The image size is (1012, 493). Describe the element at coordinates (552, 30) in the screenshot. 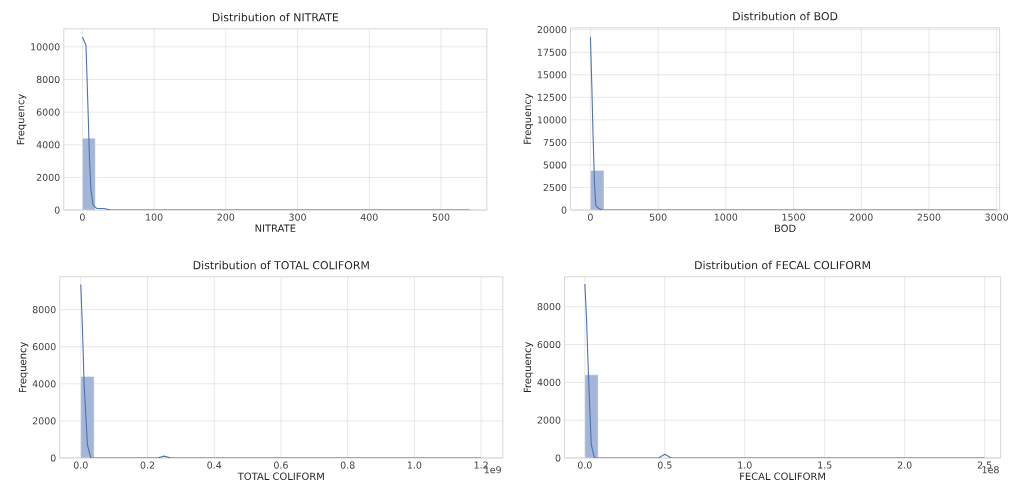

I see `y-tick-label: 20000` at that location.